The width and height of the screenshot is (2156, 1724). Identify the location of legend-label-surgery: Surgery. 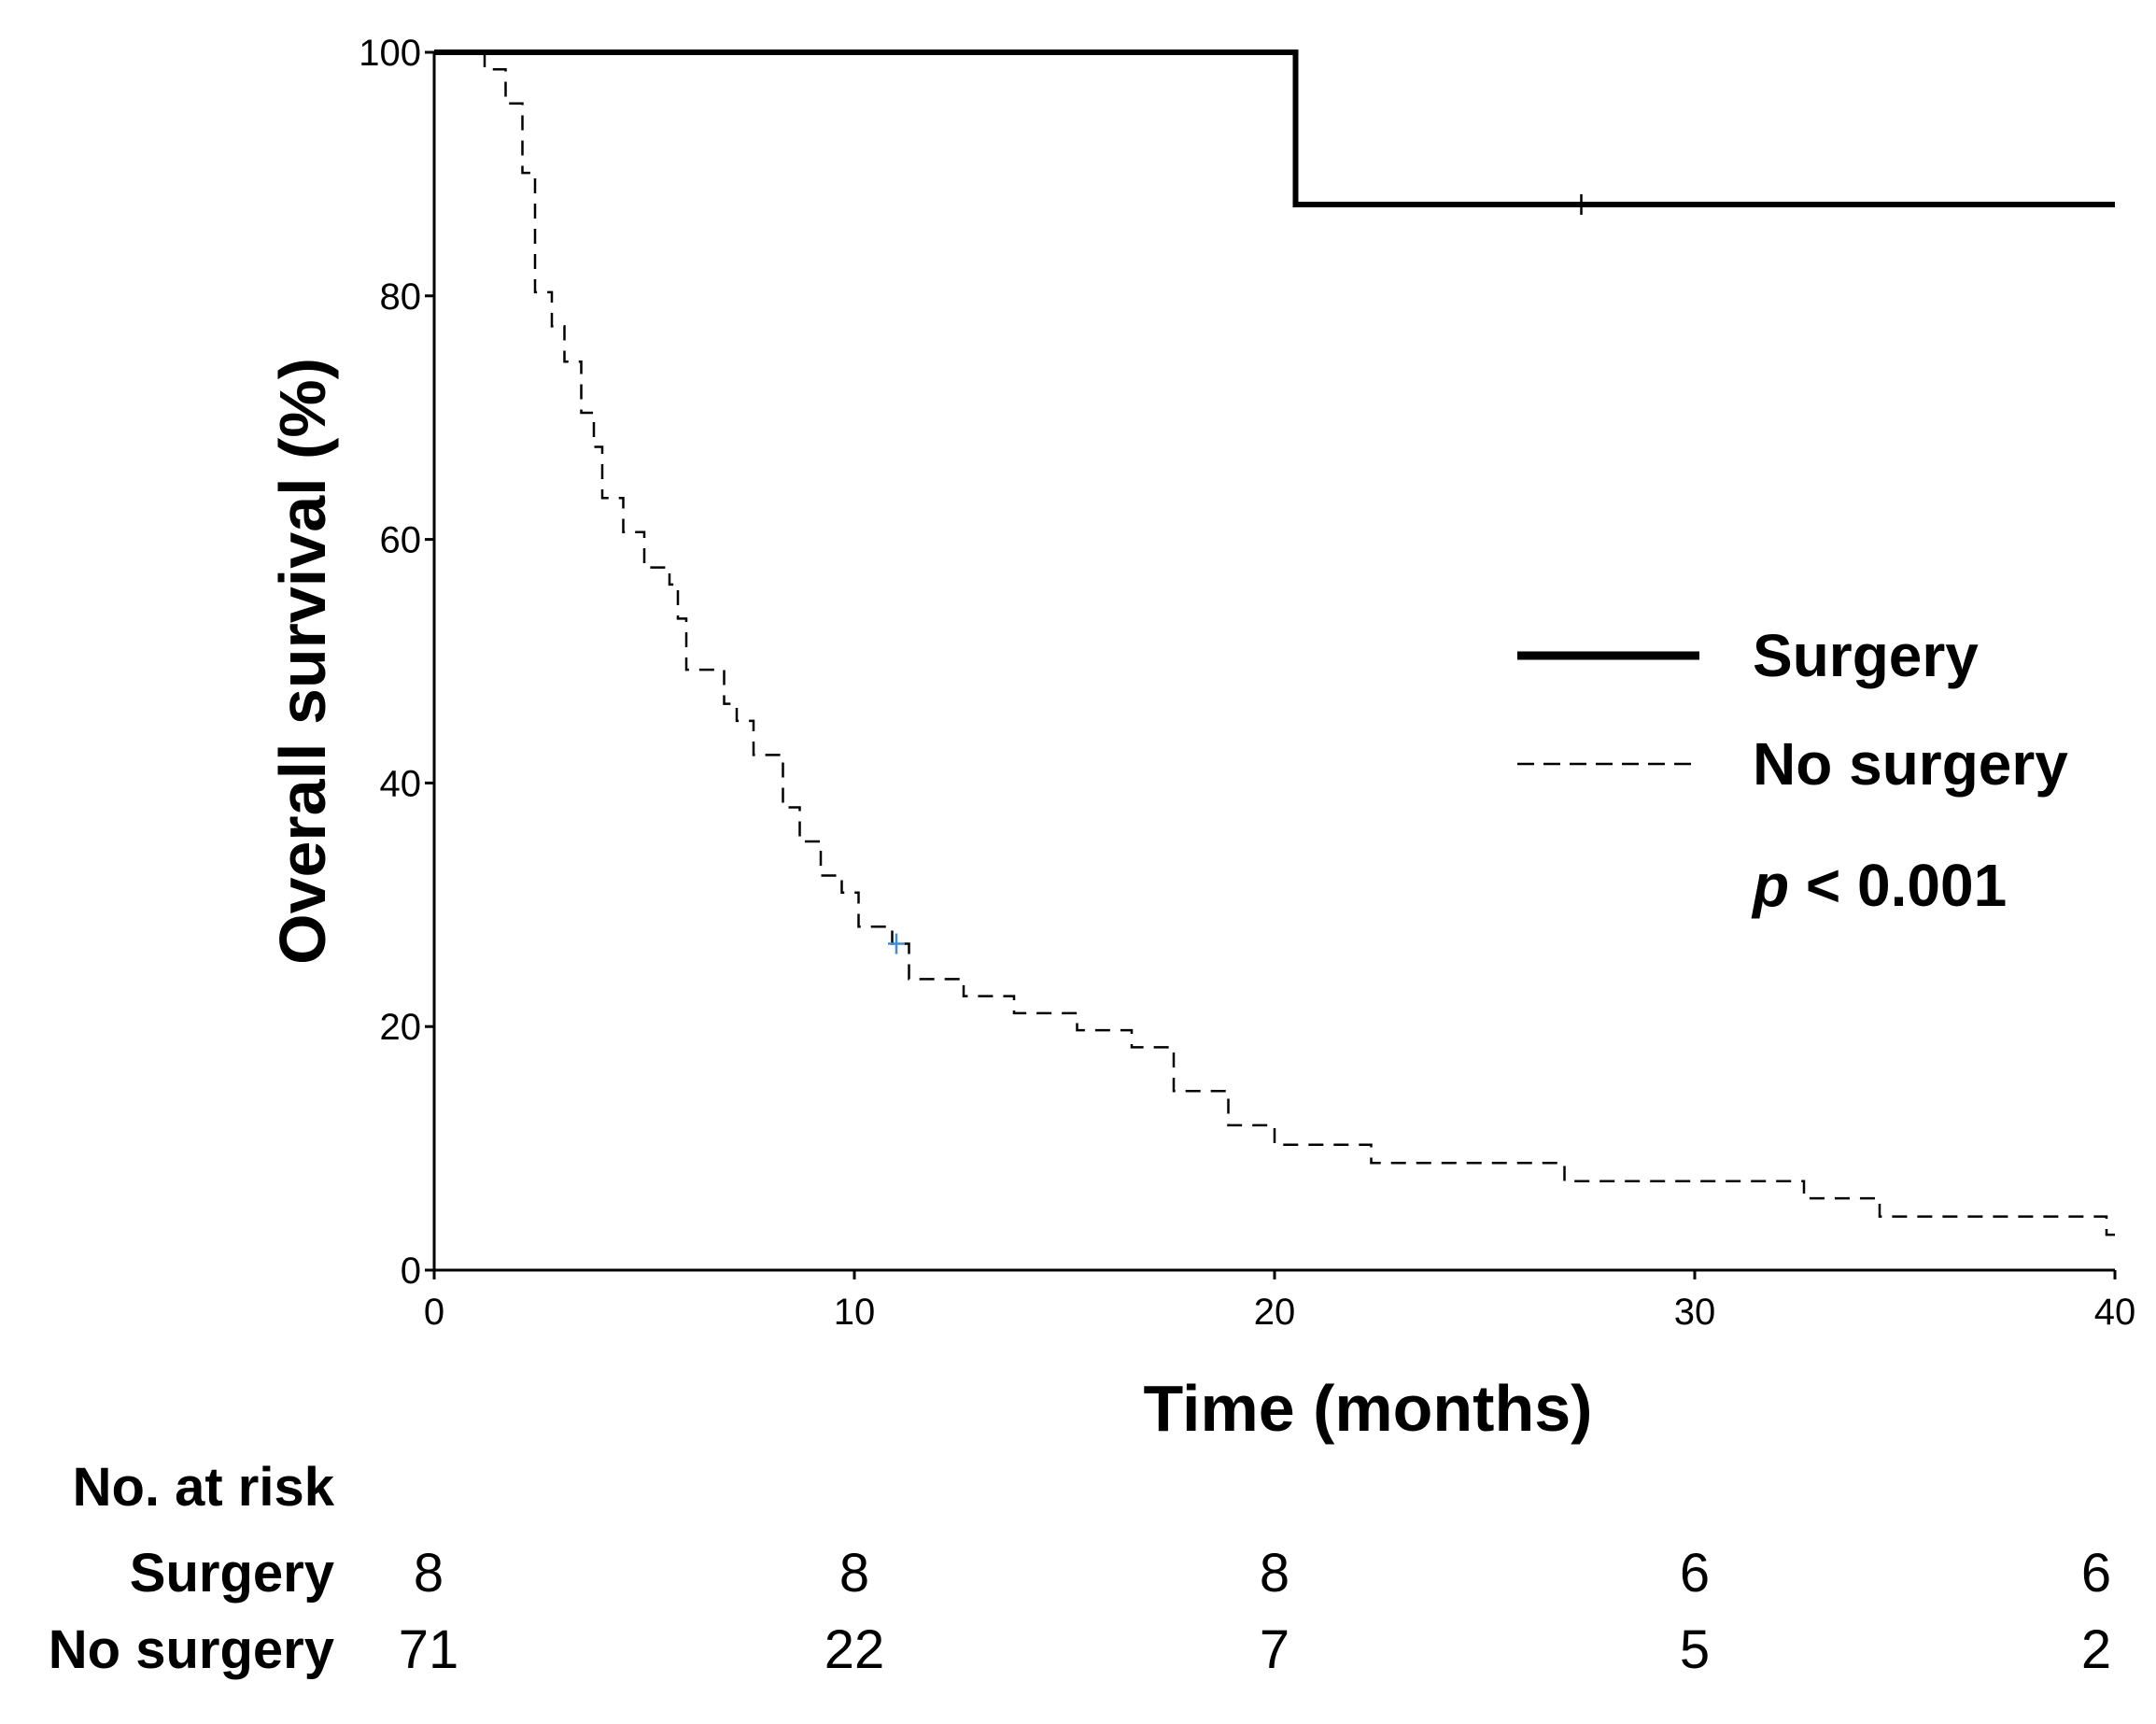
(1866, 655).